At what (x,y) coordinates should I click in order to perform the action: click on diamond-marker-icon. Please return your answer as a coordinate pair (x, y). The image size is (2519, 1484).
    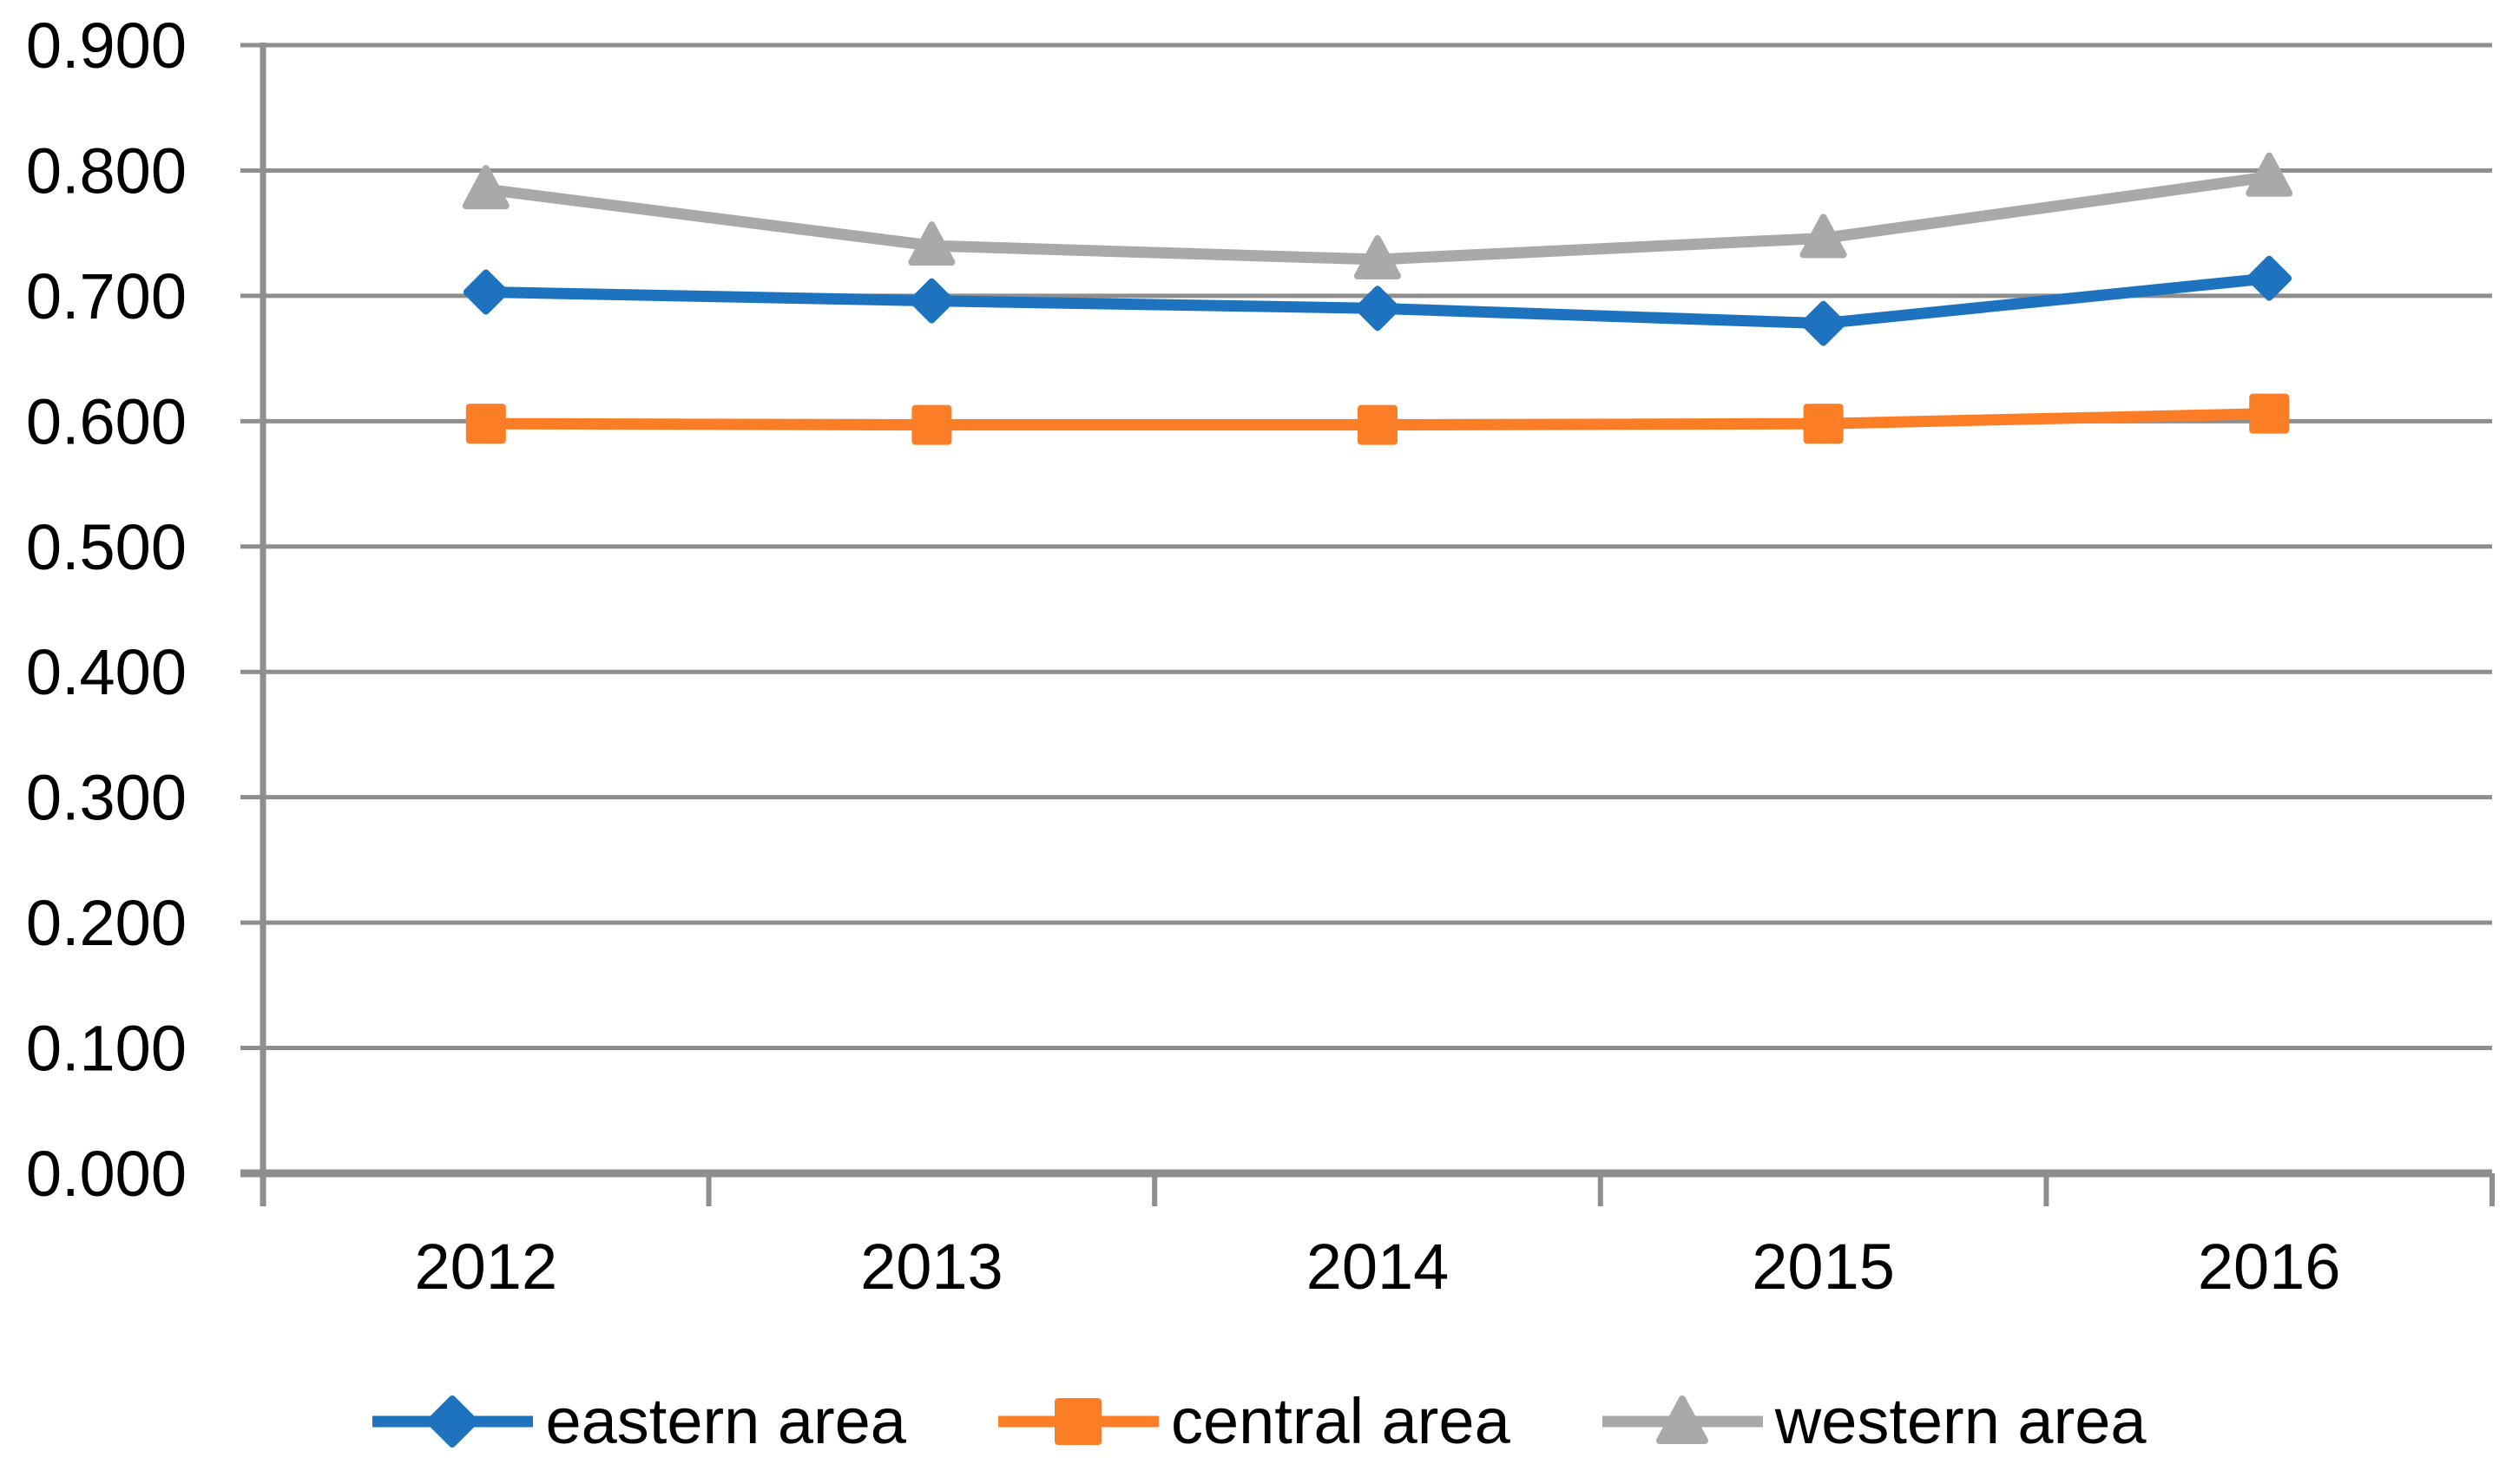
    Looking at the image, I should click on (453, 1421).